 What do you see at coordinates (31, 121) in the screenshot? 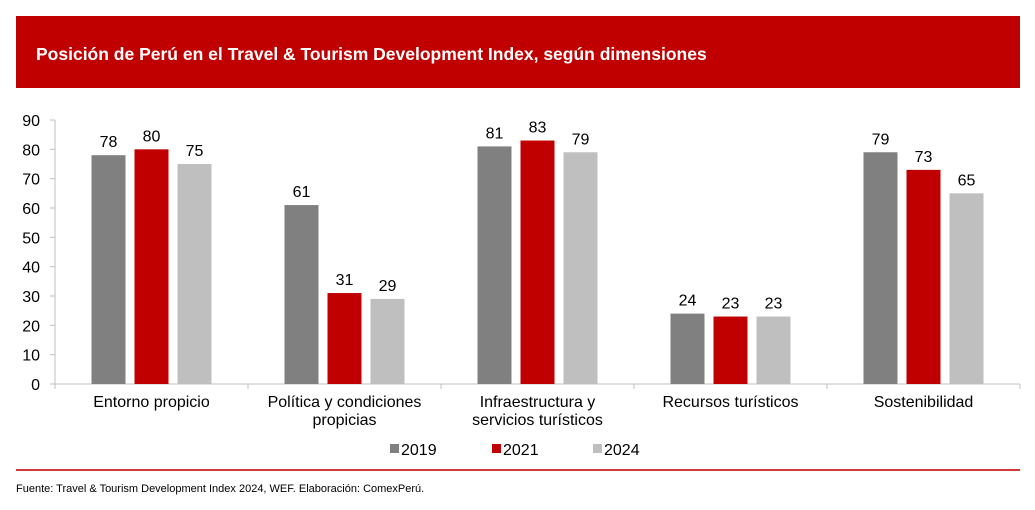
I see `y-tick-label: 90` at bounding box center [31, 121].